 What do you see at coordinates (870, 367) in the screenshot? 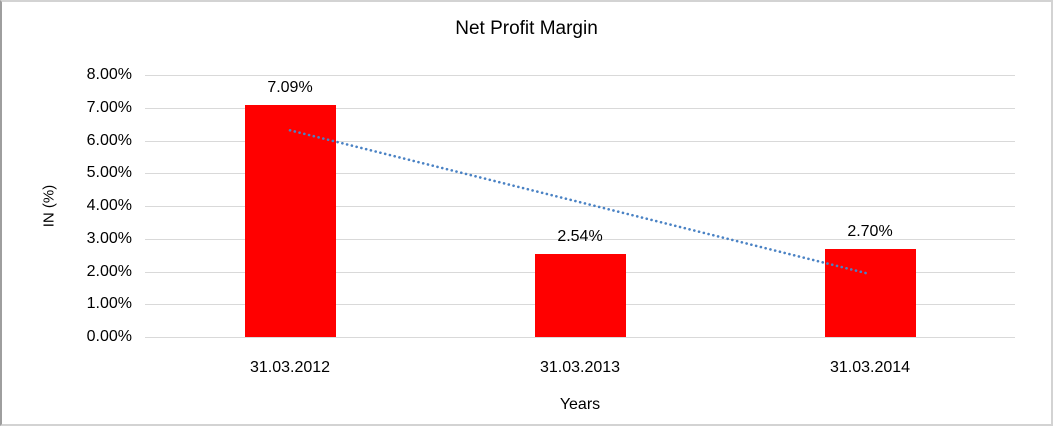
I see `x-category-label: 31.03.2014` at bounding box center [870, 367].